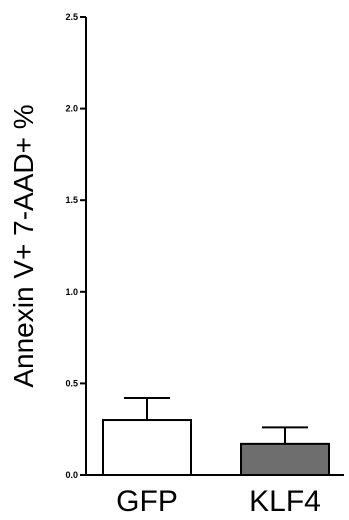  What do you see at coordinates (147, 501) in the screenshot?
I see `x-category-label: GFP` at bounding box center [147, 501].